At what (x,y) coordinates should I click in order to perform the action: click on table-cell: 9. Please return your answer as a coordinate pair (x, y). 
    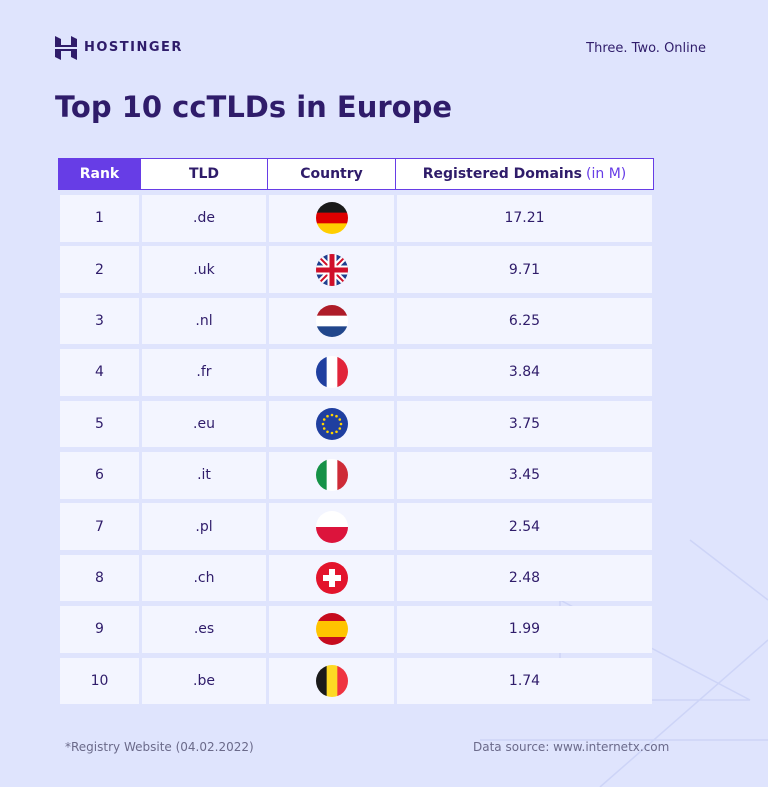
    Looking at the image, I should click on (99, 629).